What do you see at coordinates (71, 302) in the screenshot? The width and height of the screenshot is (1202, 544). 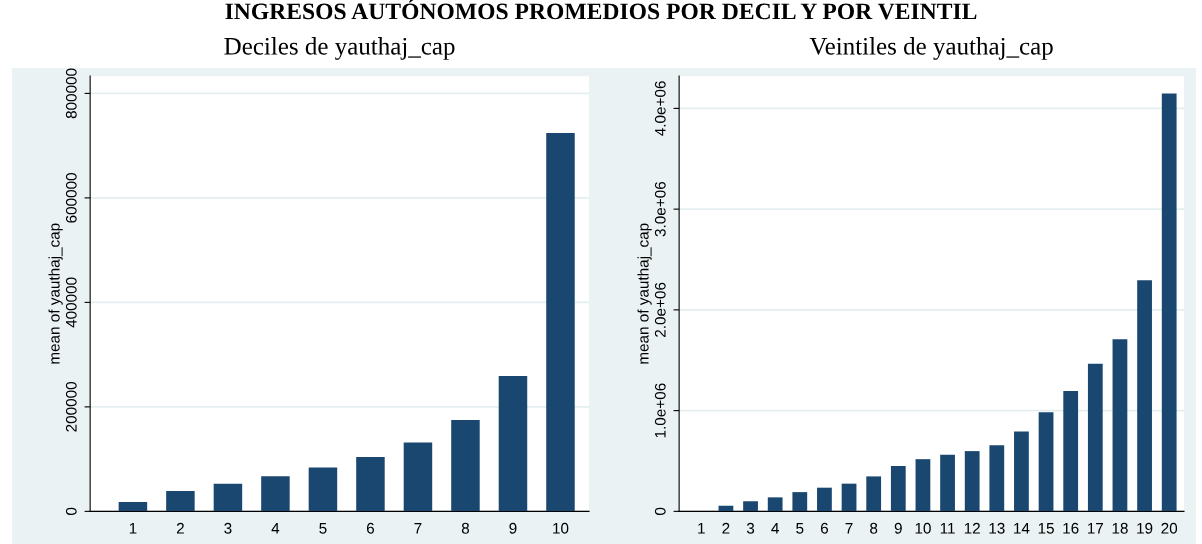 I see `y-tick-label: 400000` at bounding box center [71, 302].